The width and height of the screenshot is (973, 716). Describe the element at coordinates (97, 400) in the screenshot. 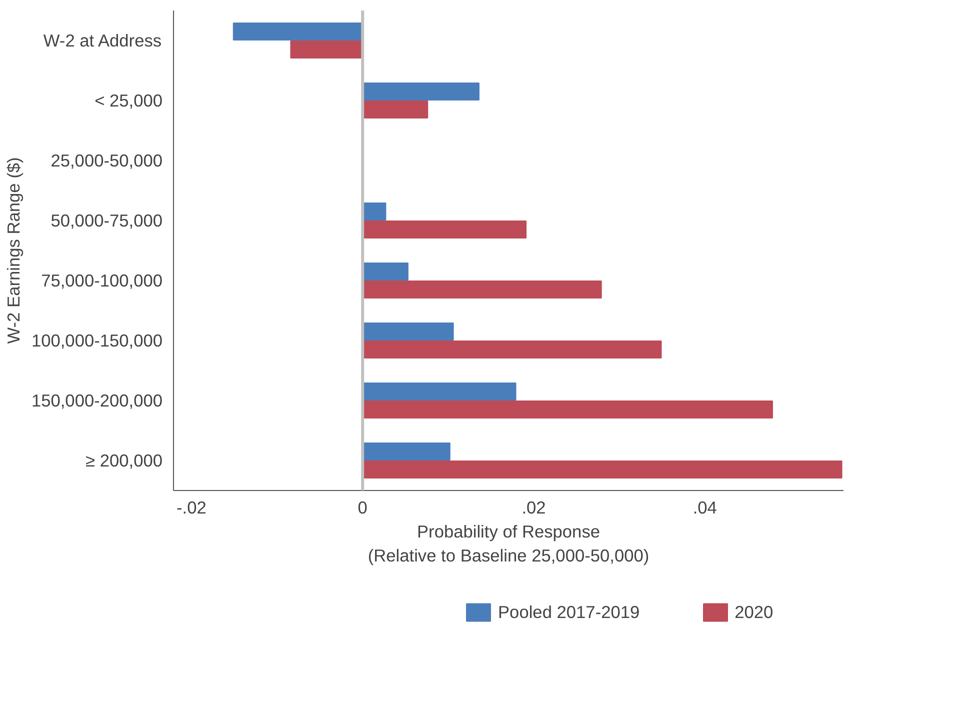

I see `y-tick-label: 150,000-200,000` at that location.